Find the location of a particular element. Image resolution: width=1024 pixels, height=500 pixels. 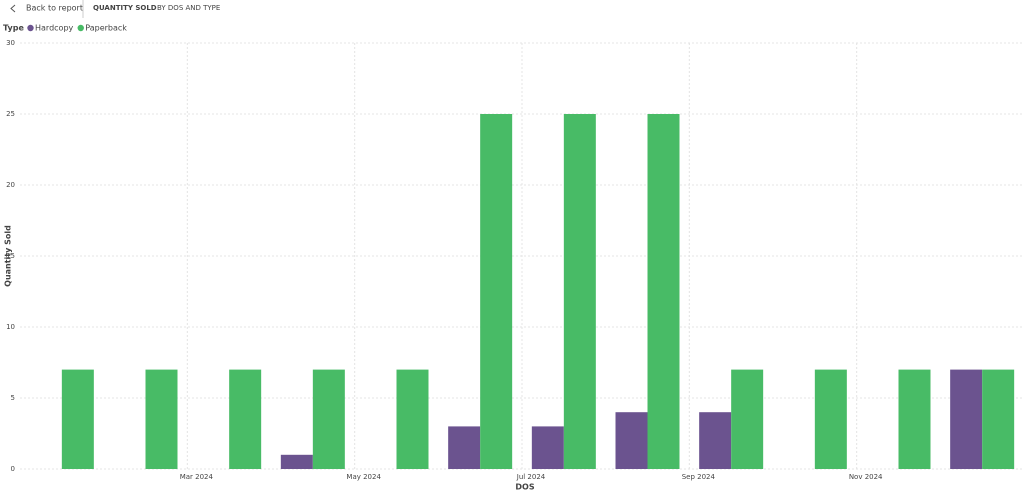

y-tick-label: 5 is located at coordinates (13, 398).